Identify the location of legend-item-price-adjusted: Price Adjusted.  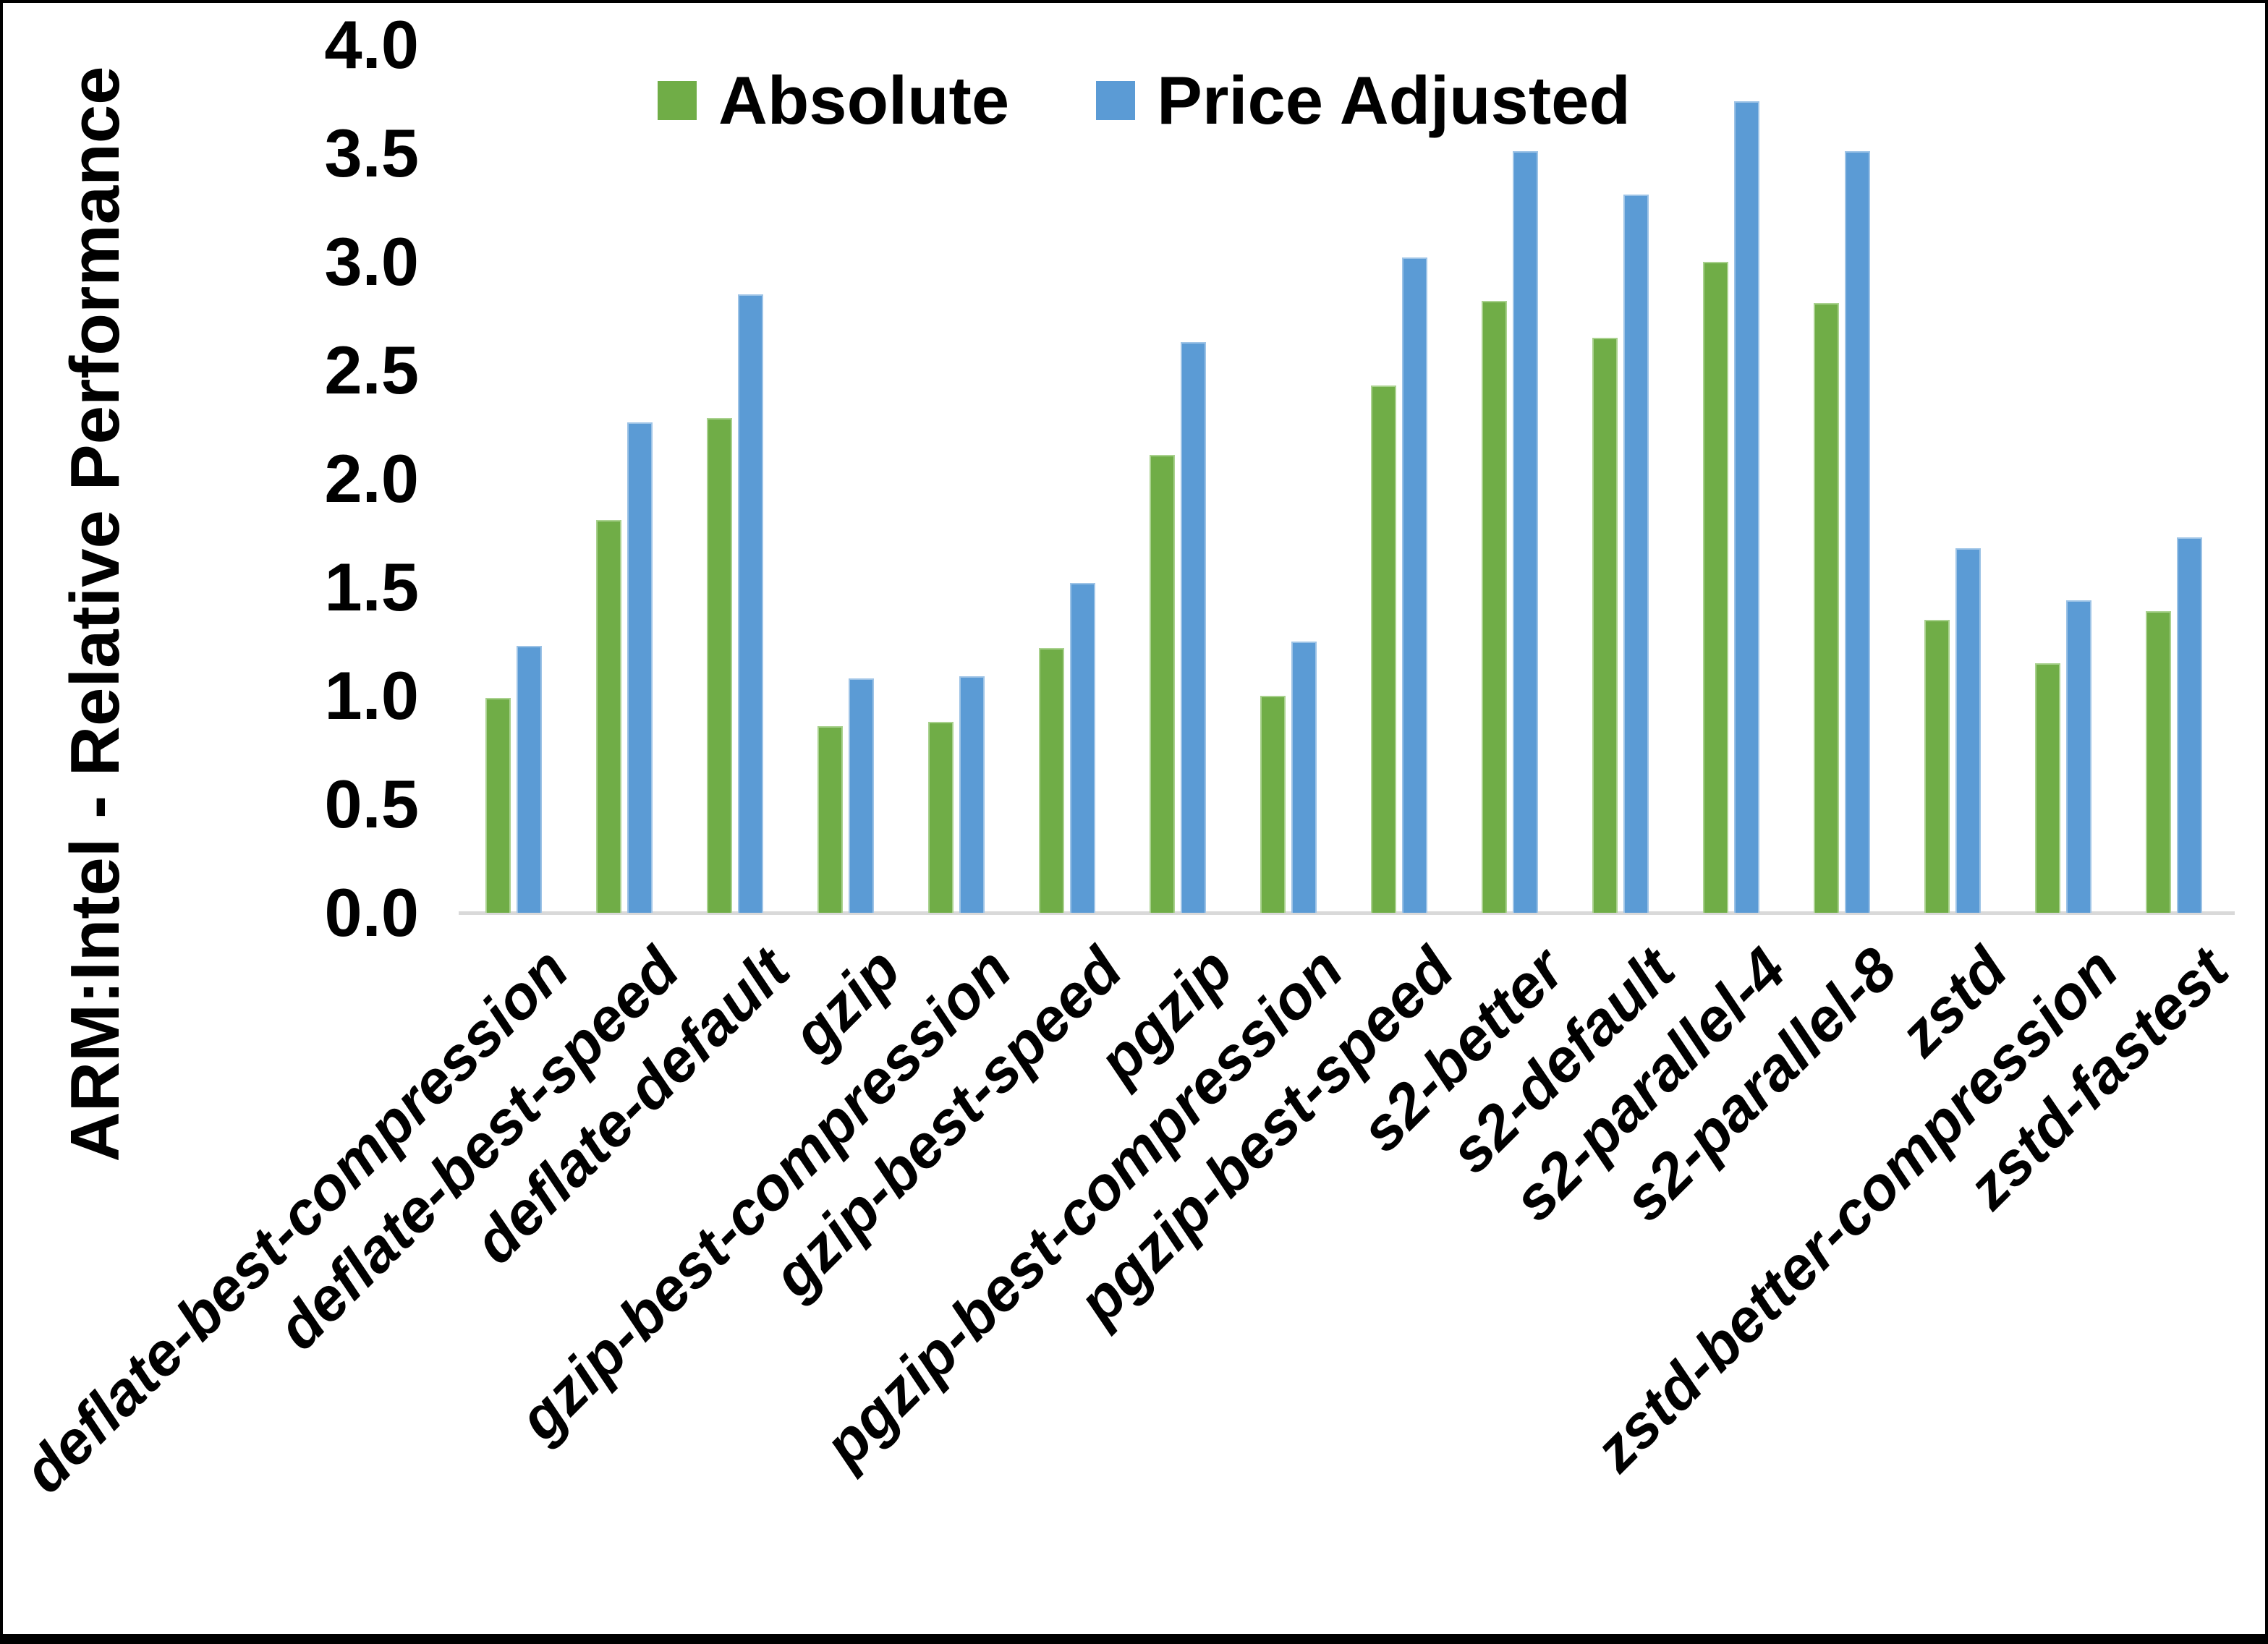
(1363, 101).